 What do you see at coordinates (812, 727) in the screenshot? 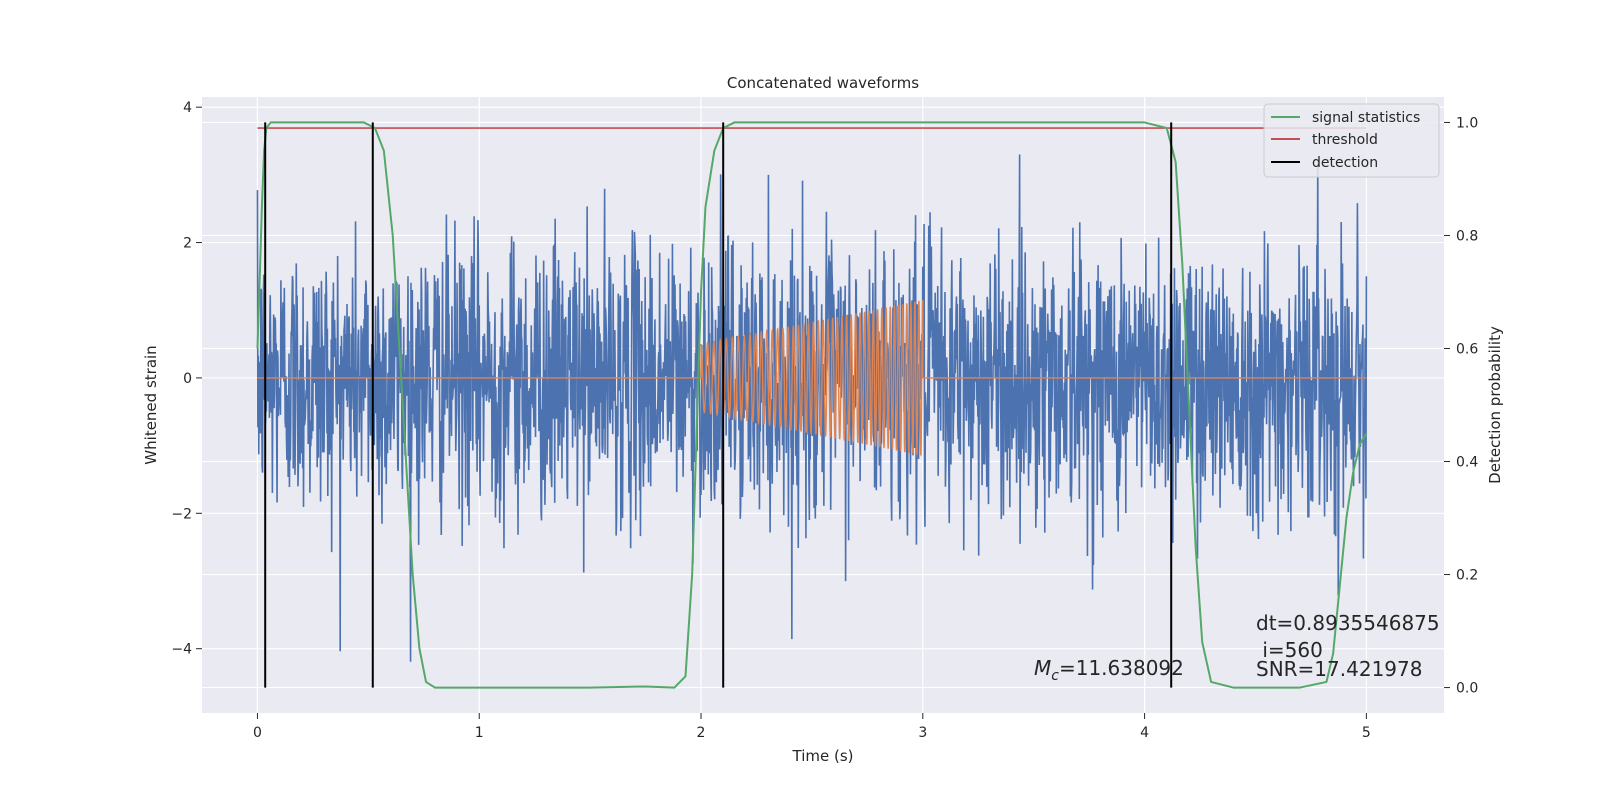
I see `x-ticks: 0 1 2 3 4 5` at bounding box center [812, 727].